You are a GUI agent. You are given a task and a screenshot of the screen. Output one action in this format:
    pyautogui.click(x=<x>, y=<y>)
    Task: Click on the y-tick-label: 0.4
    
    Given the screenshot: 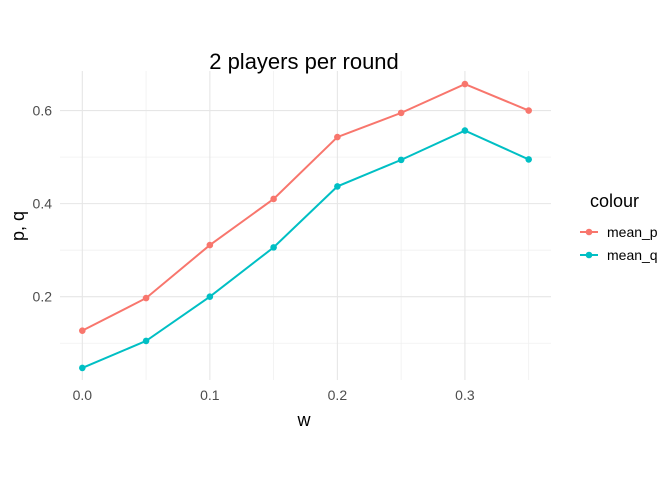 What is the action you would take?
    pyautogui.click(x=43, y=204)
    